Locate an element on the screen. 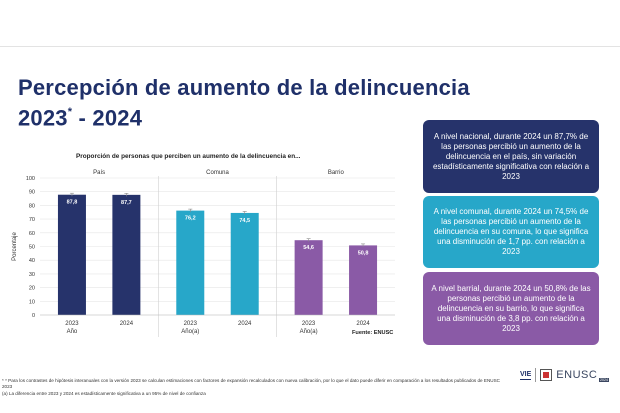 The image size is (620, 413). title-year-2024: - 2024 is located at coordinates (107, 118).